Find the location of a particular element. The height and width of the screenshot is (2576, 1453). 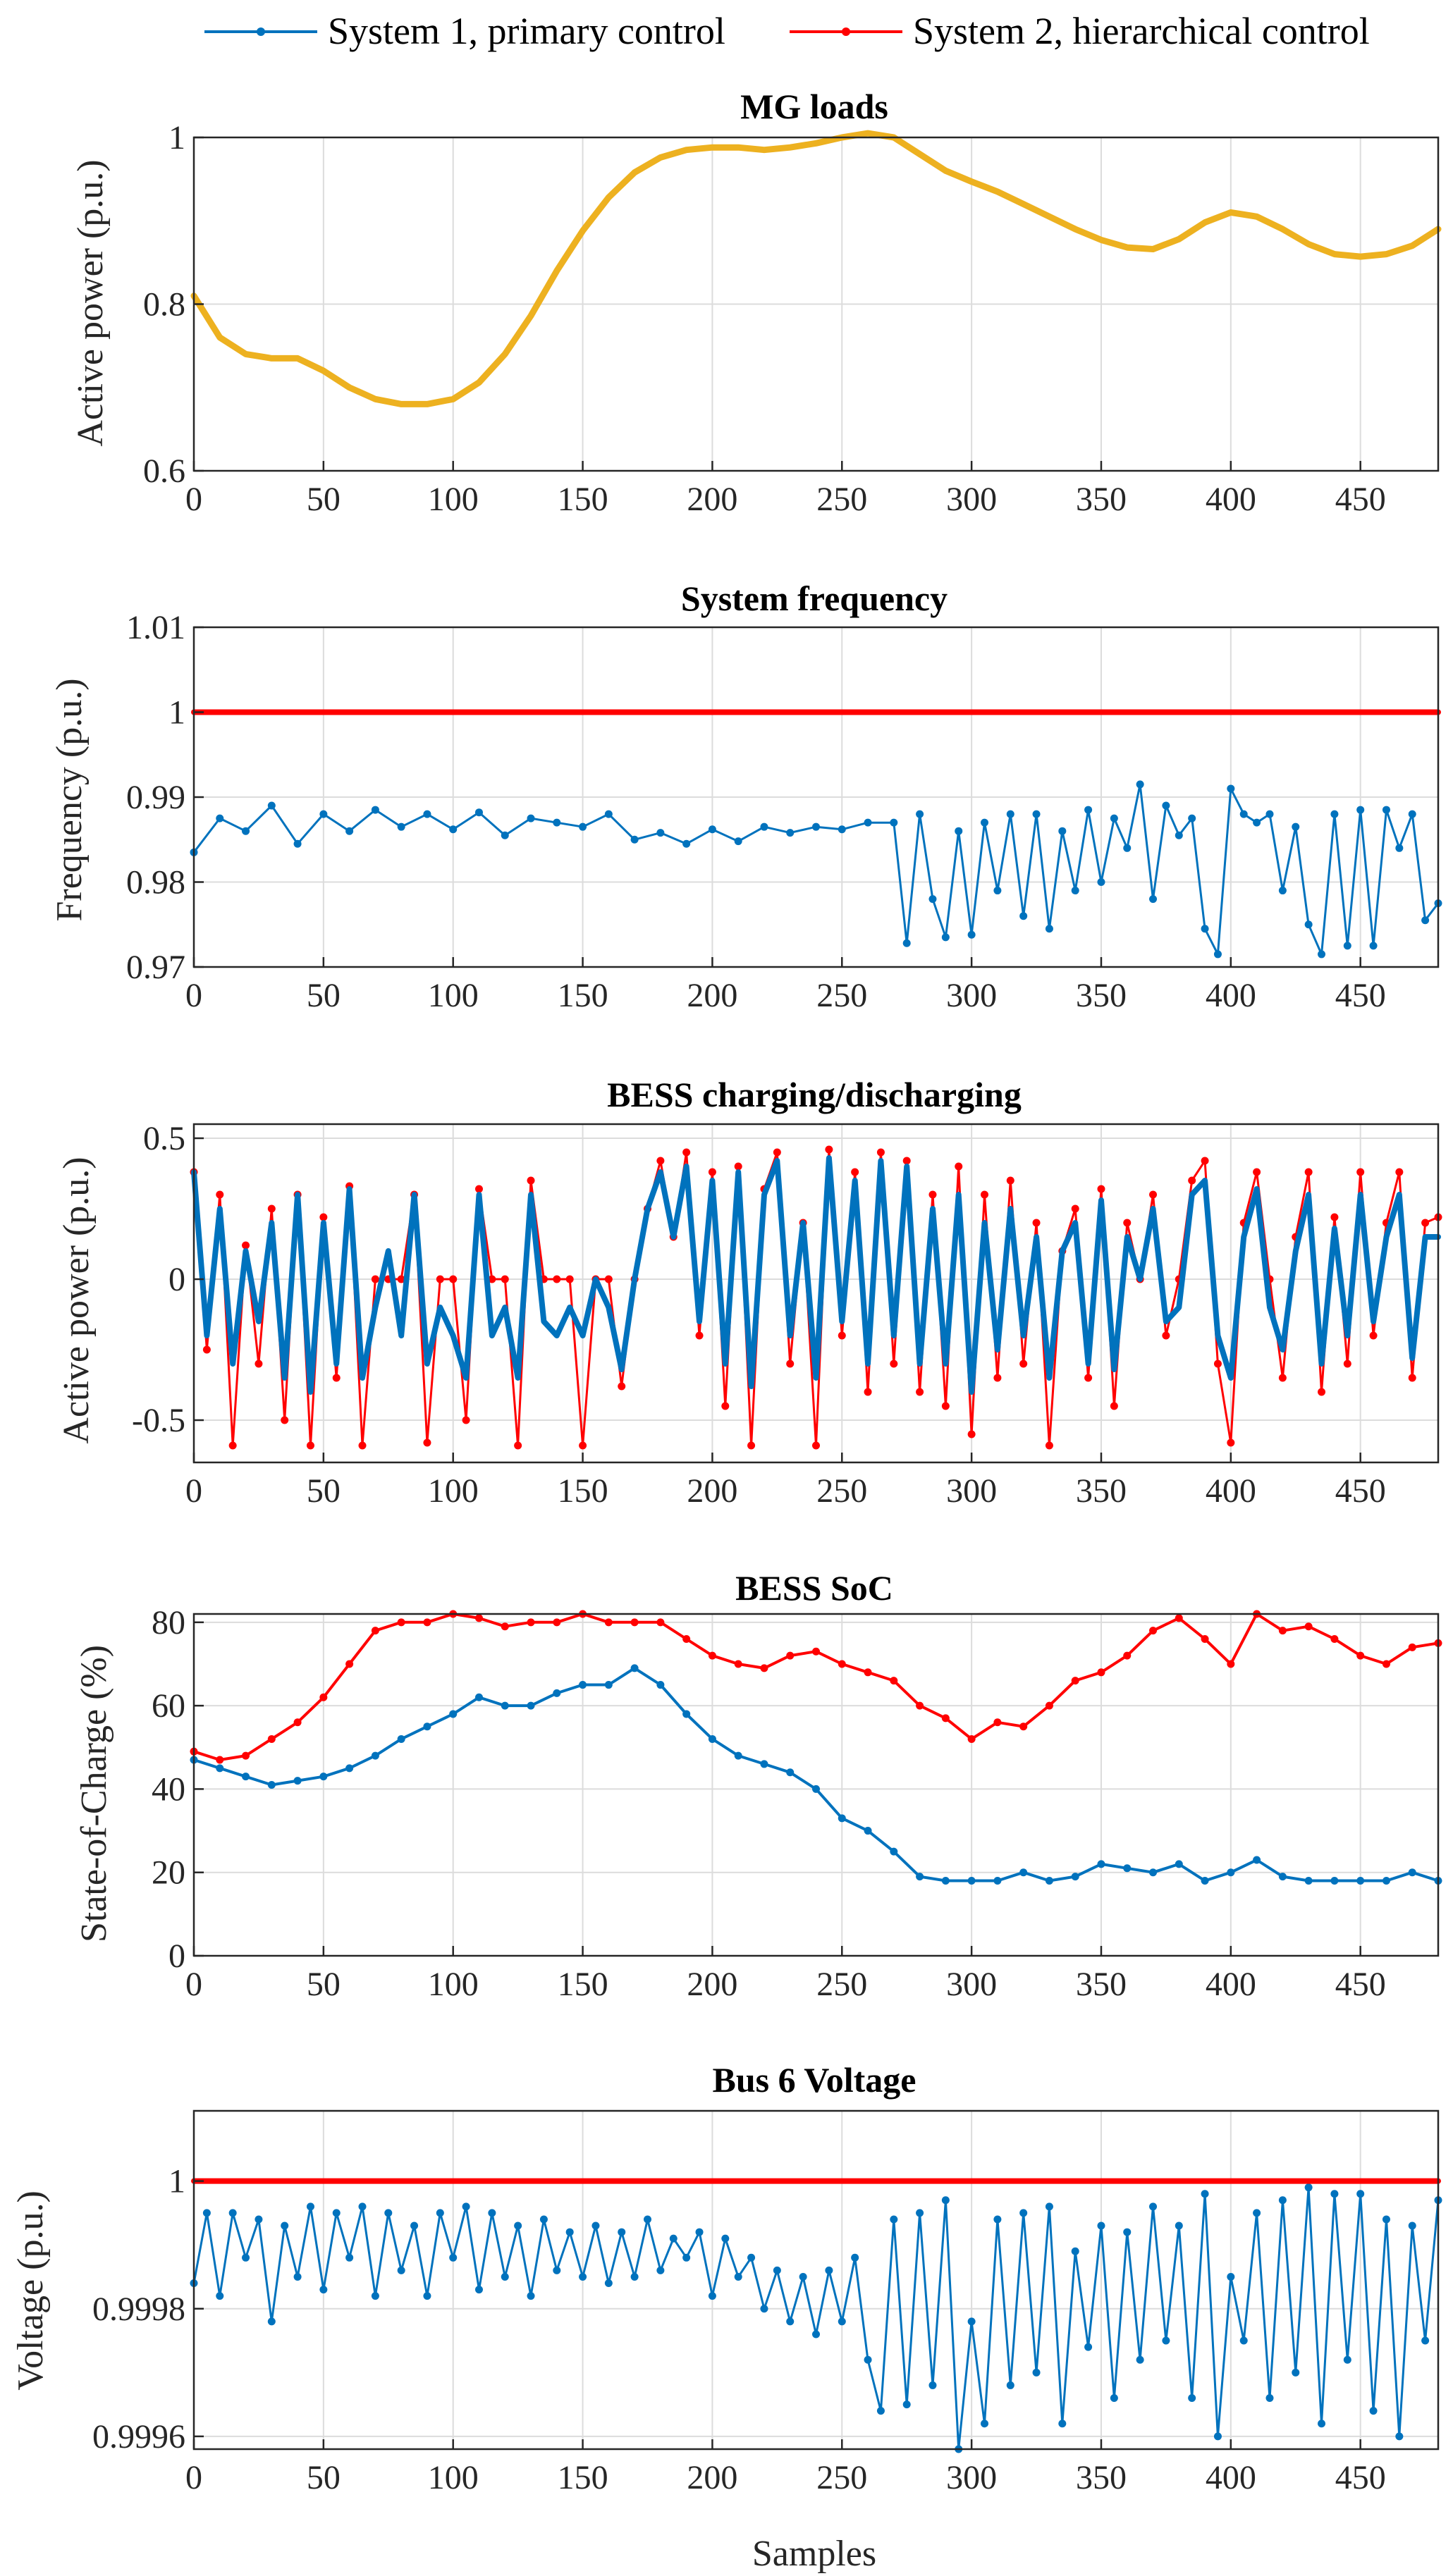

y-tick-label: 0.5 is located at coordinates (164, 1138).